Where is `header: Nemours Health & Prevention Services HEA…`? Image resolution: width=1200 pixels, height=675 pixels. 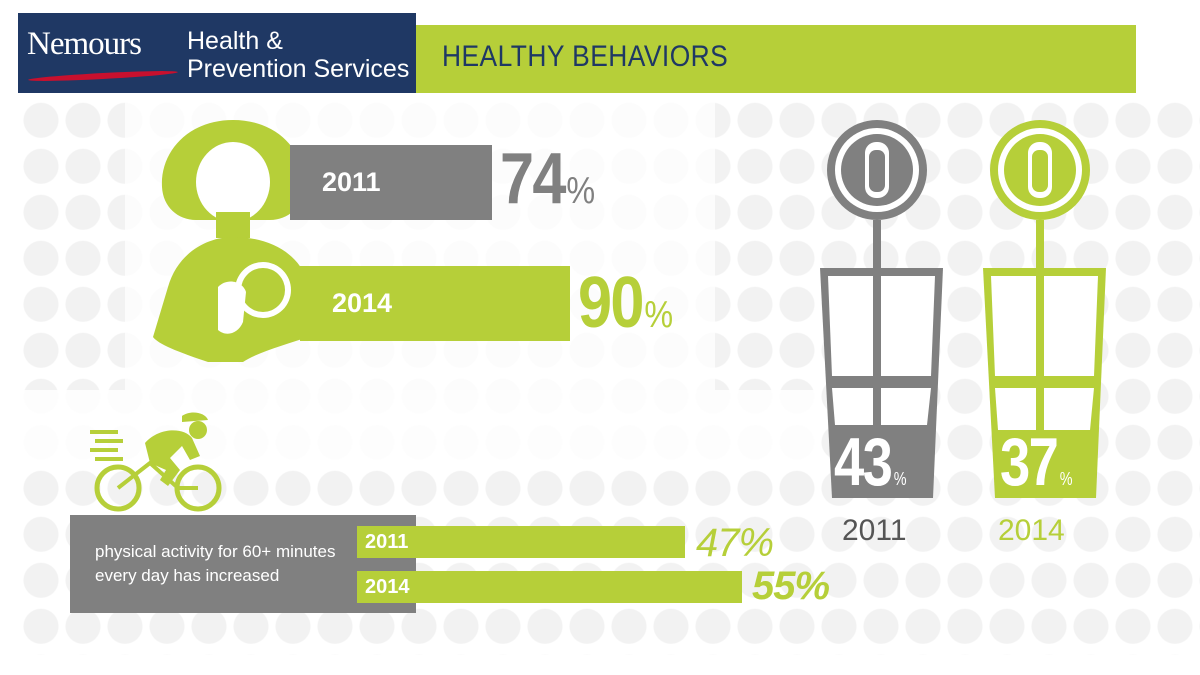
header: Nemours Health & Prevention Services HEA… is located at coordinates (577, 53).